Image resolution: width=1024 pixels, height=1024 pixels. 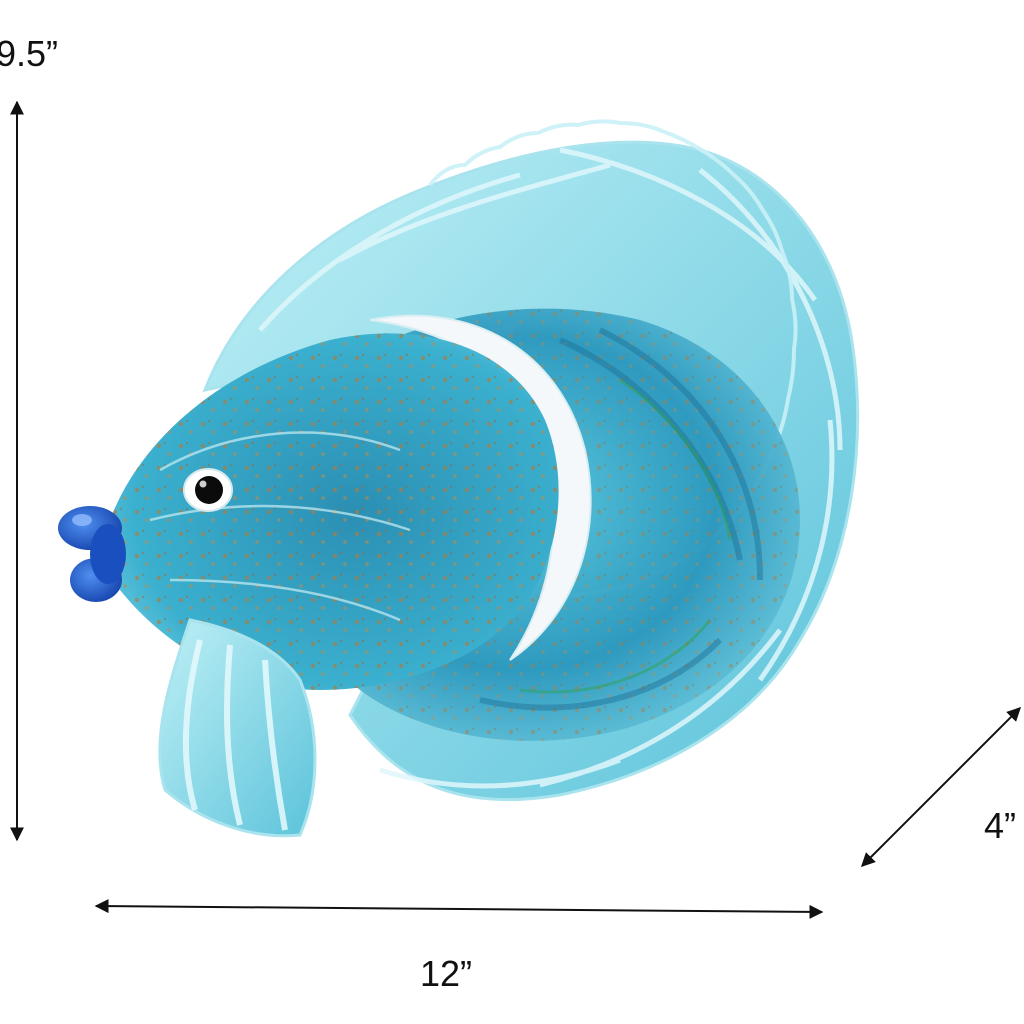 What do you see at coordinates (459, 909) in the screenshot?
I see `width-arrow` at bounding box center [459, 909].